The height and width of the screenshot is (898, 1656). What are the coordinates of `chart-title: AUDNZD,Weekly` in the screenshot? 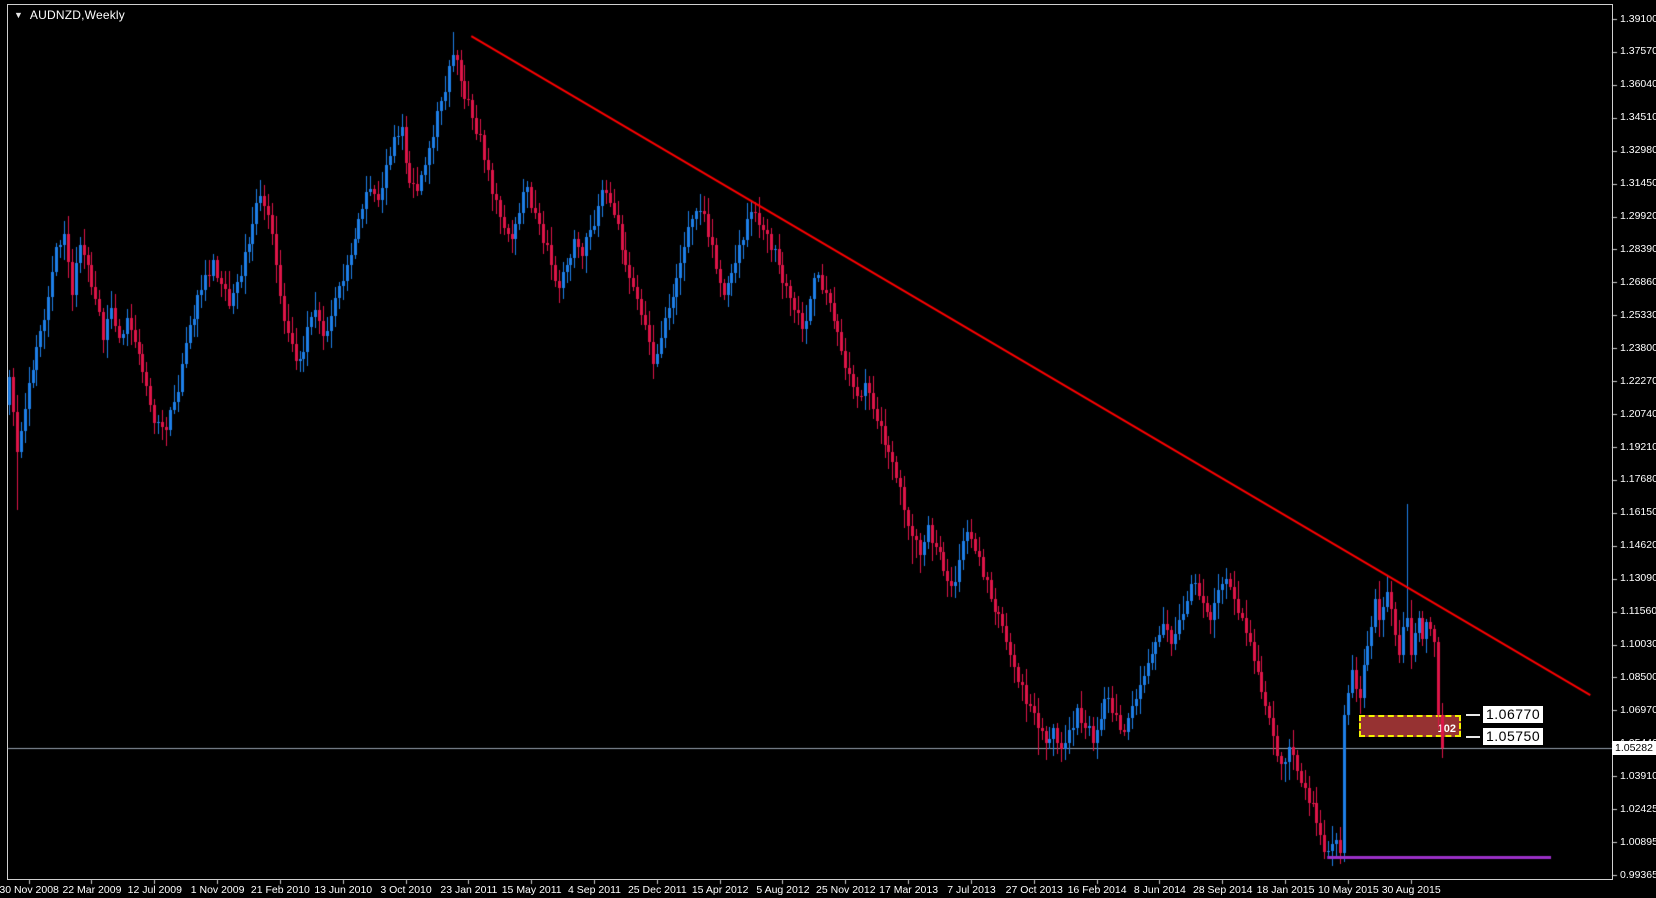 It's located at (77, 15).